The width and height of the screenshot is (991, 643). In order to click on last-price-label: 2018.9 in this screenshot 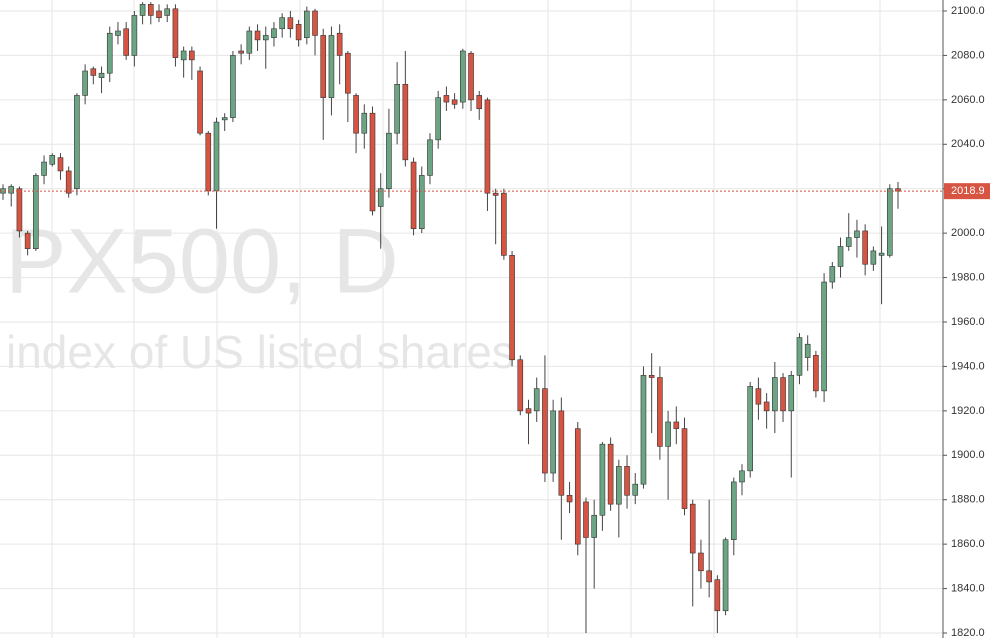, I will do `click(968, 191)`.